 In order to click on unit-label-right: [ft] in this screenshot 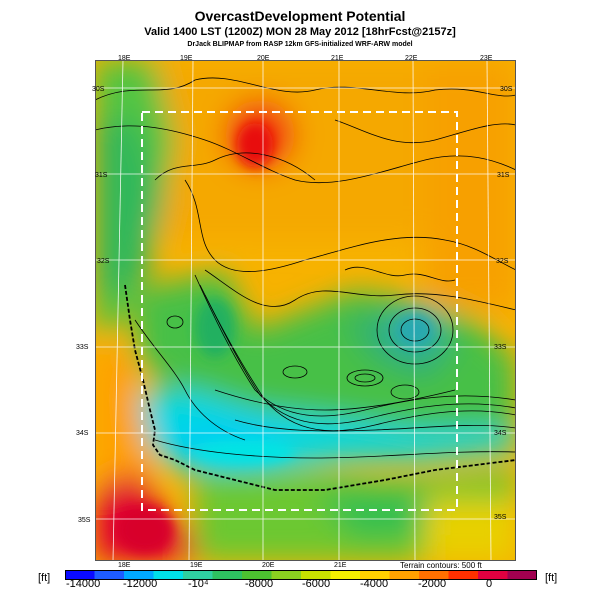, I will do `click(551, 578)`.